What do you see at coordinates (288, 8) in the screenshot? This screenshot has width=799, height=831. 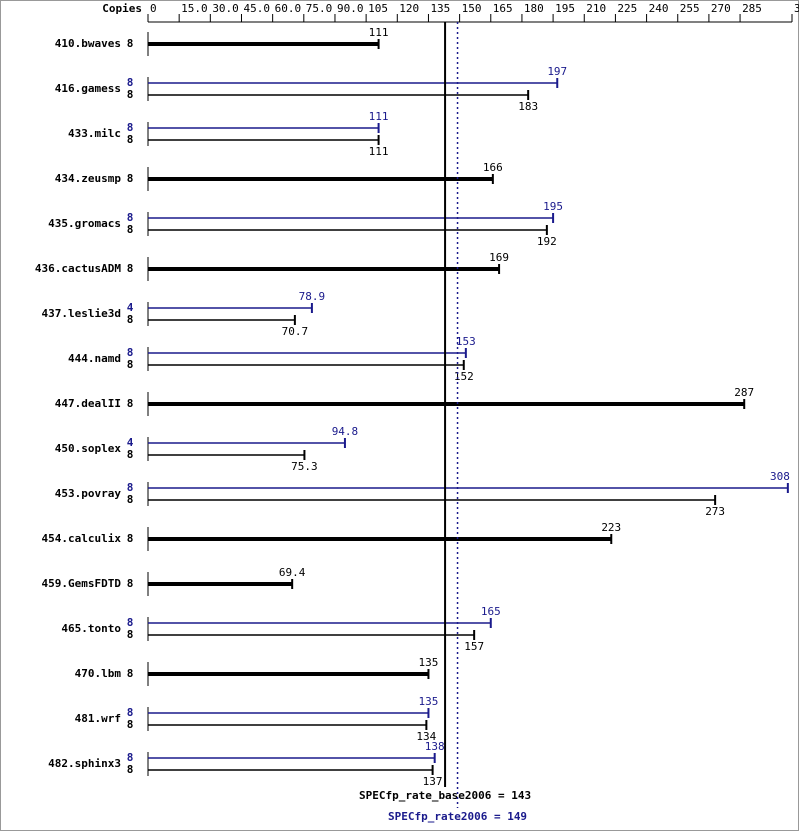 I see `x-tick-label: 60.0` at bounding box center [288, 8].